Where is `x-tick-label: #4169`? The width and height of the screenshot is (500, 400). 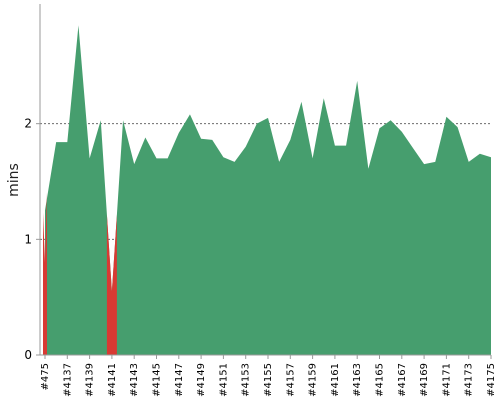 x-tick-label: #4169 is located at coordinates (424, 380).